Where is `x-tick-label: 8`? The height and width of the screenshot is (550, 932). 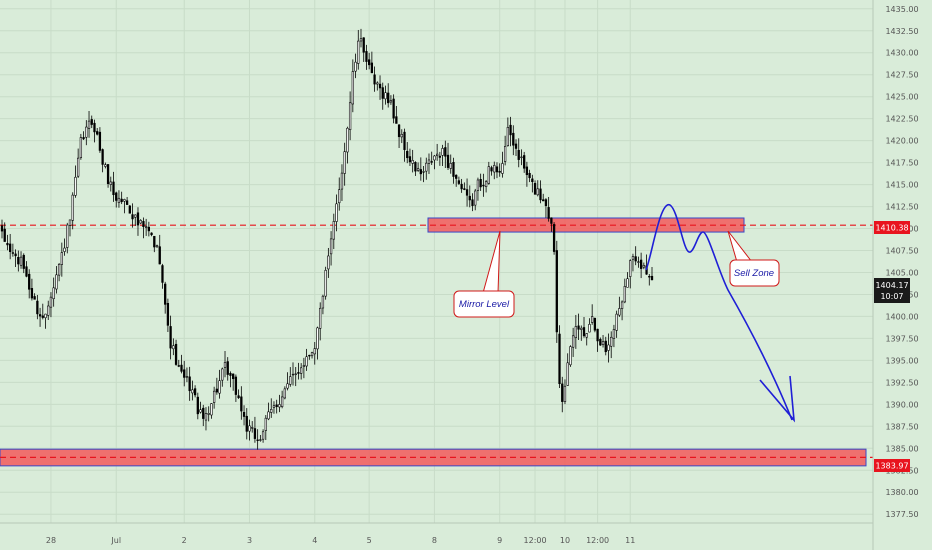
x-tick-label: 8 is located at coordinates (434, 540).